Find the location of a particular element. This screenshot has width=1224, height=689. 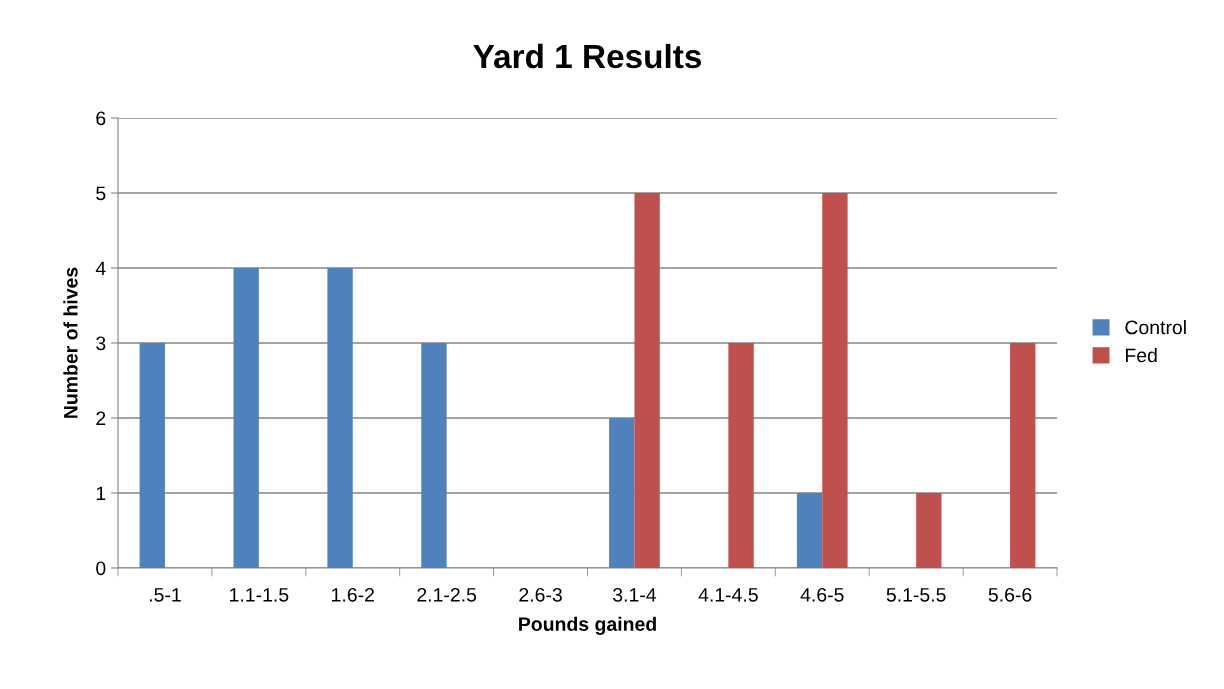

y-tick-label: 0 is located at coordinates (101, 568).